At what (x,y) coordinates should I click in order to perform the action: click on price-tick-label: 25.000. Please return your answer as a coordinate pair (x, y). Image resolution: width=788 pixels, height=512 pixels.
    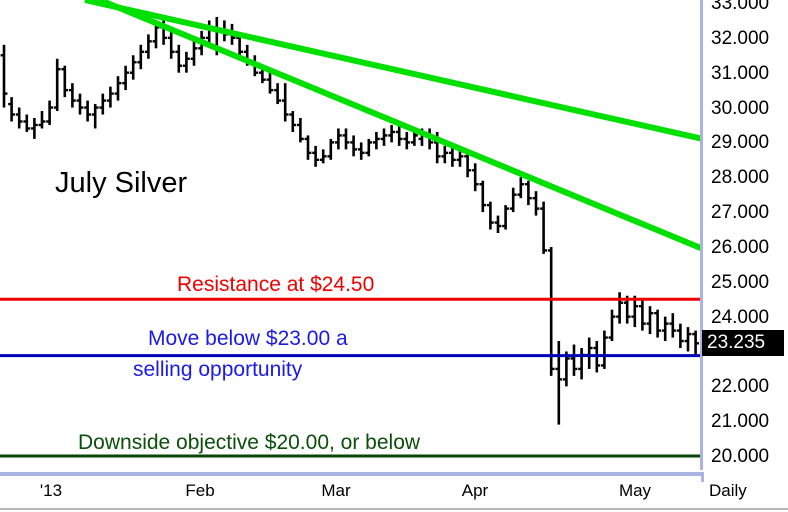
    Looking at the image, I should click on (740, 282).